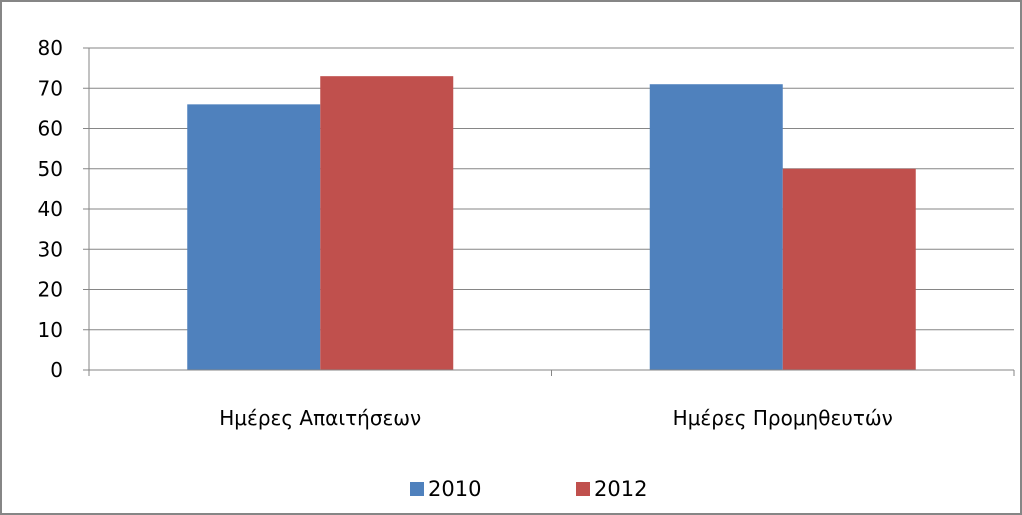 This screenshot has height=515, width=1022. What do you see at coordinates (50, 88) in the screenshot?
I see `y-tick-label: 70` at bounding box center [50, 88].